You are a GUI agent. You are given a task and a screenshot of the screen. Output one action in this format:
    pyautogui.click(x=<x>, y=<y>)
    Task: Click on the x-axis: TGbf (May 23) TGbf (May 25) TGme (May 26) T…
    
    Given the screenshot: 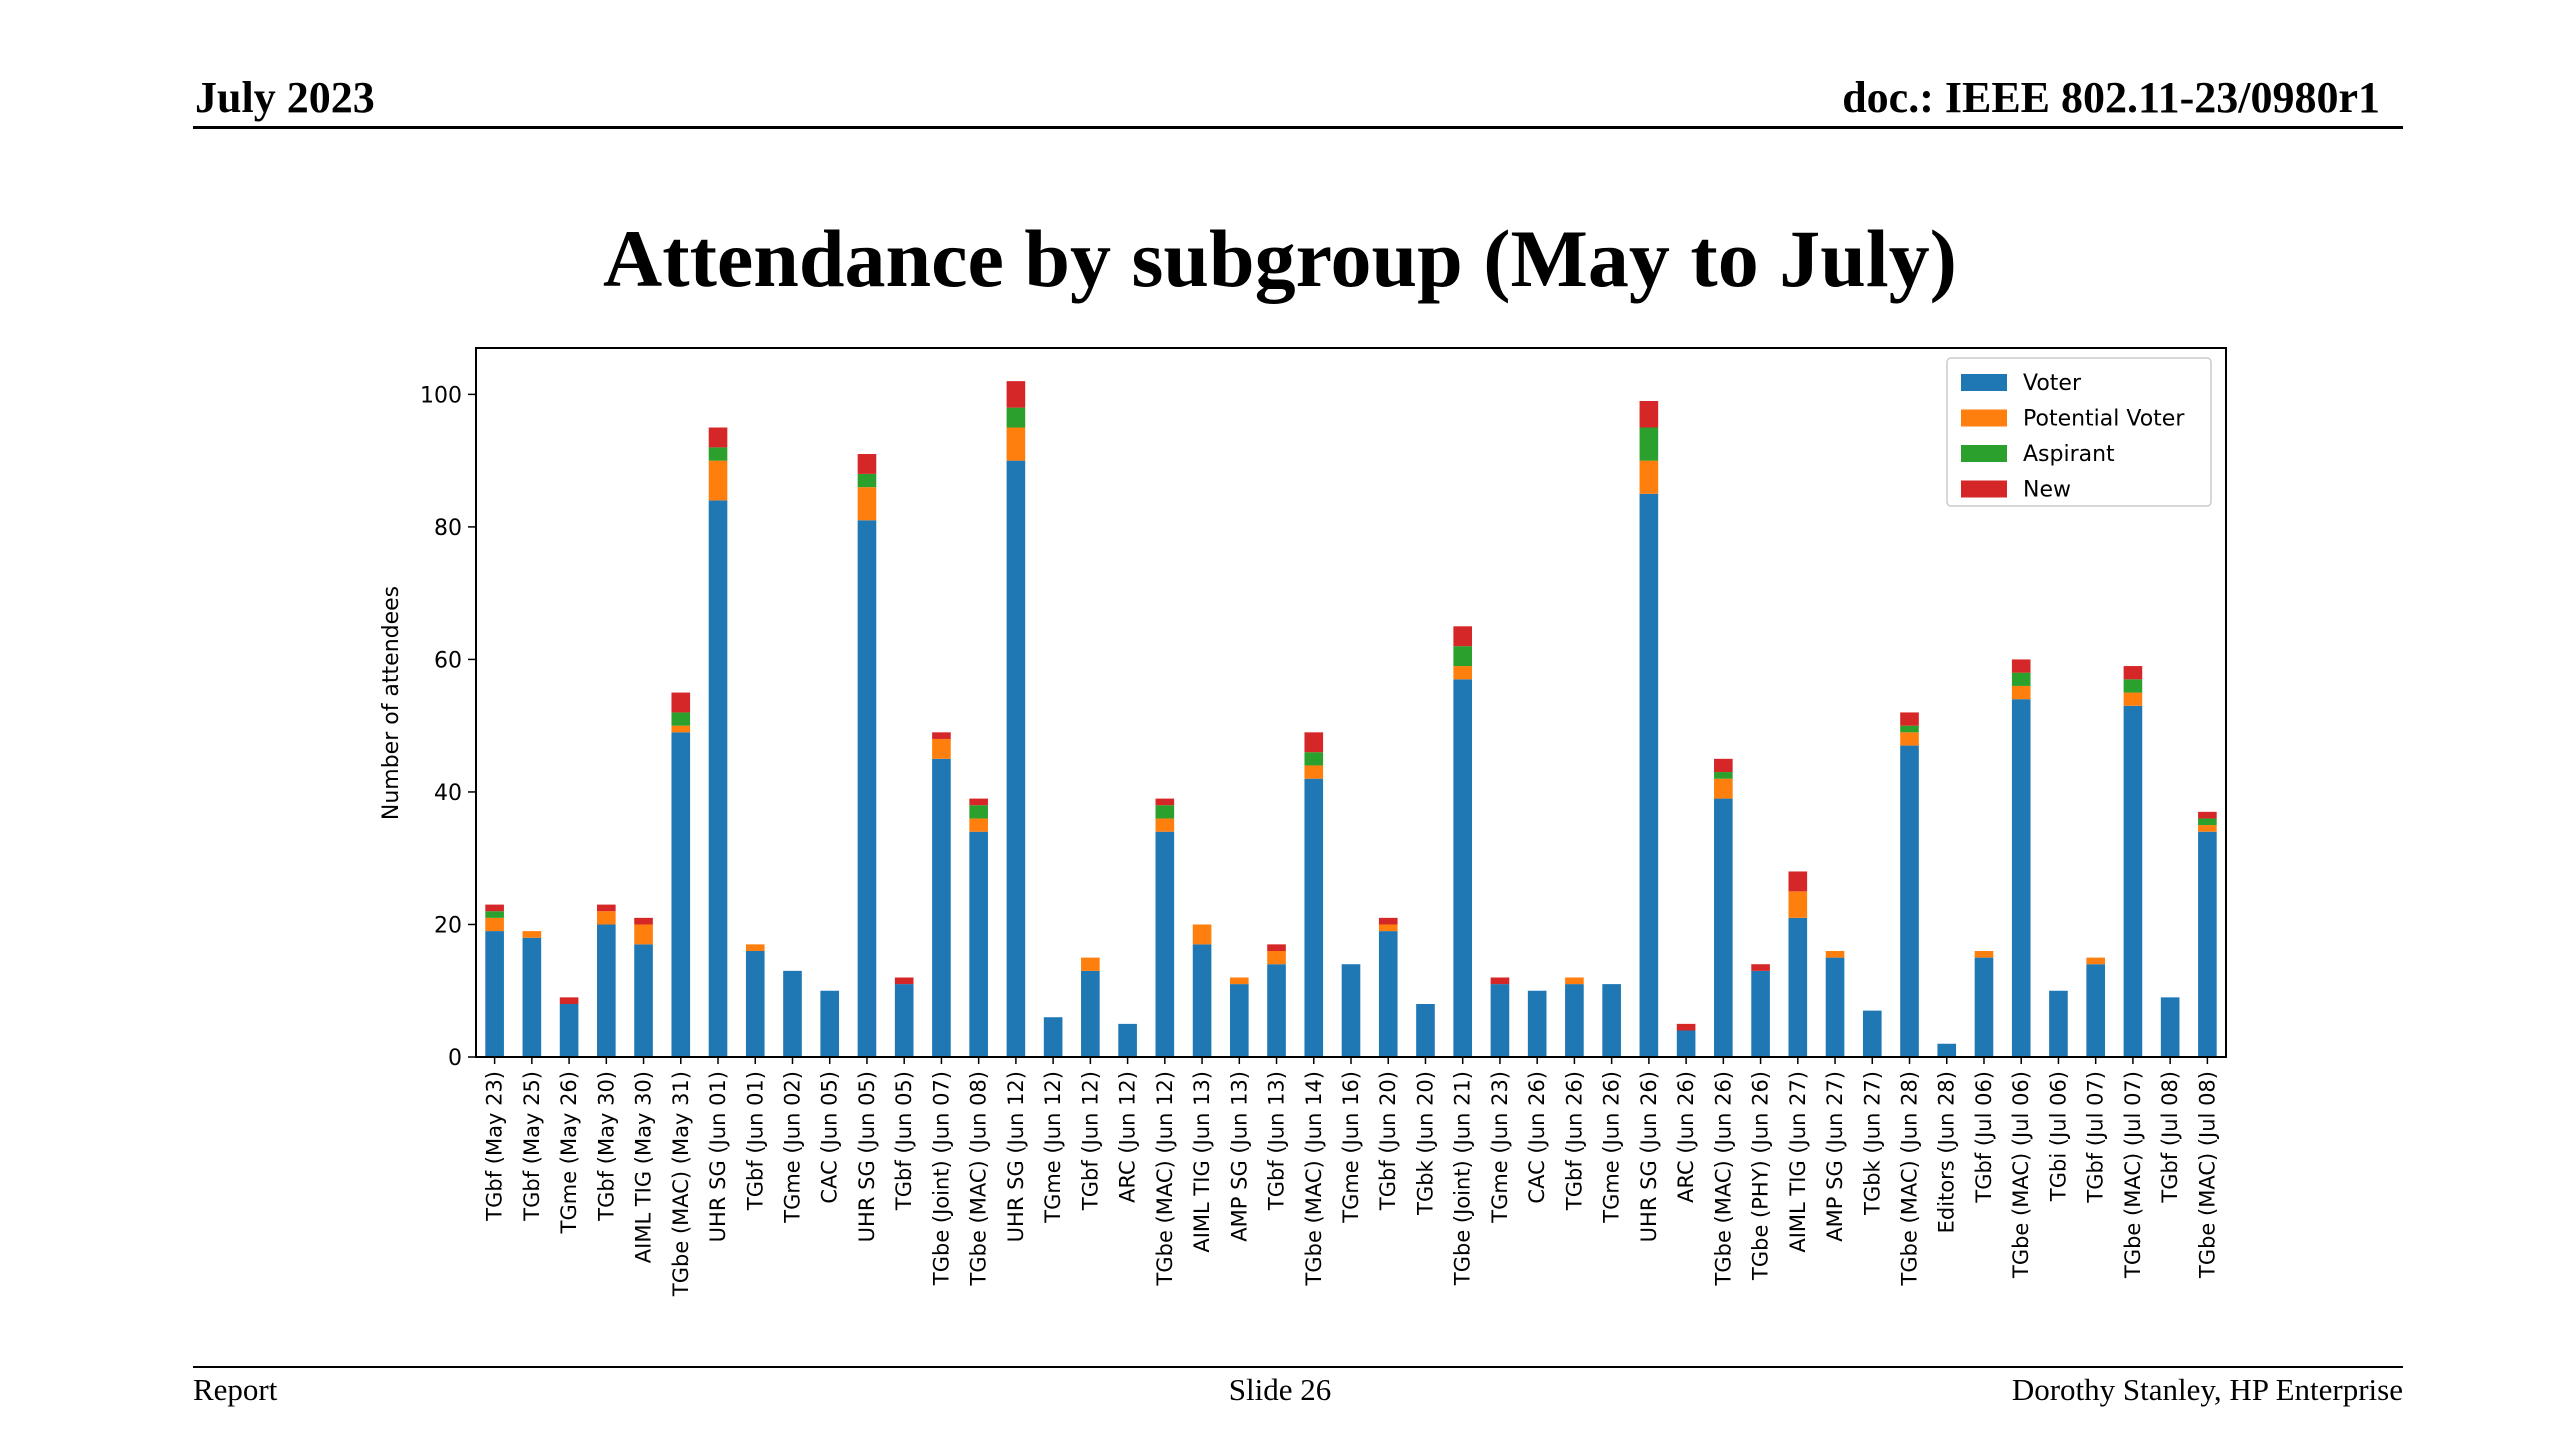 What is the action you would take?
    pyautogui.click(x=1351, y=1177)
    